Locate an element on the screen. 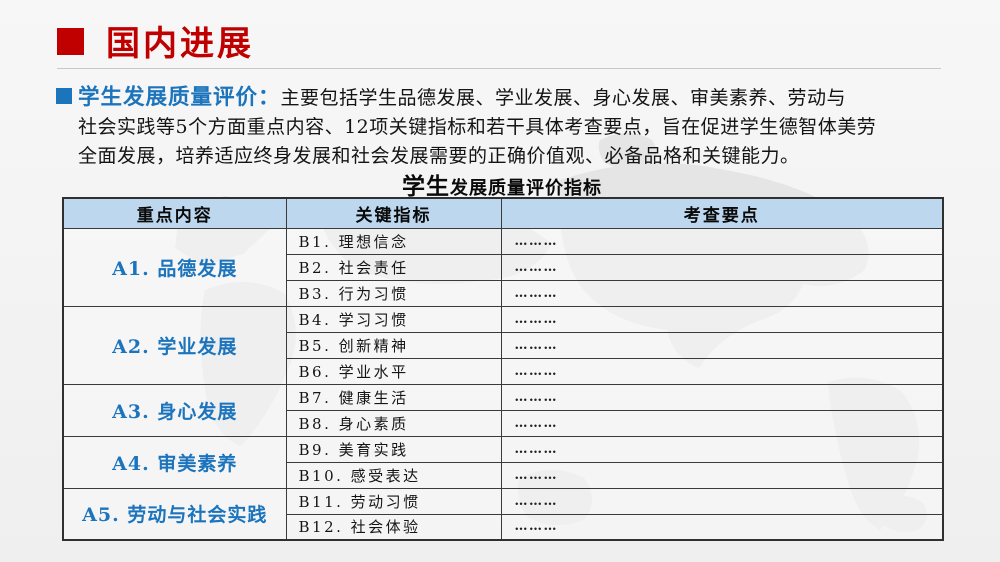 This screenshot has height=562, width=1000. indicator-cell-b12: B12. 社会体验 is located at coordinates (393, 527).